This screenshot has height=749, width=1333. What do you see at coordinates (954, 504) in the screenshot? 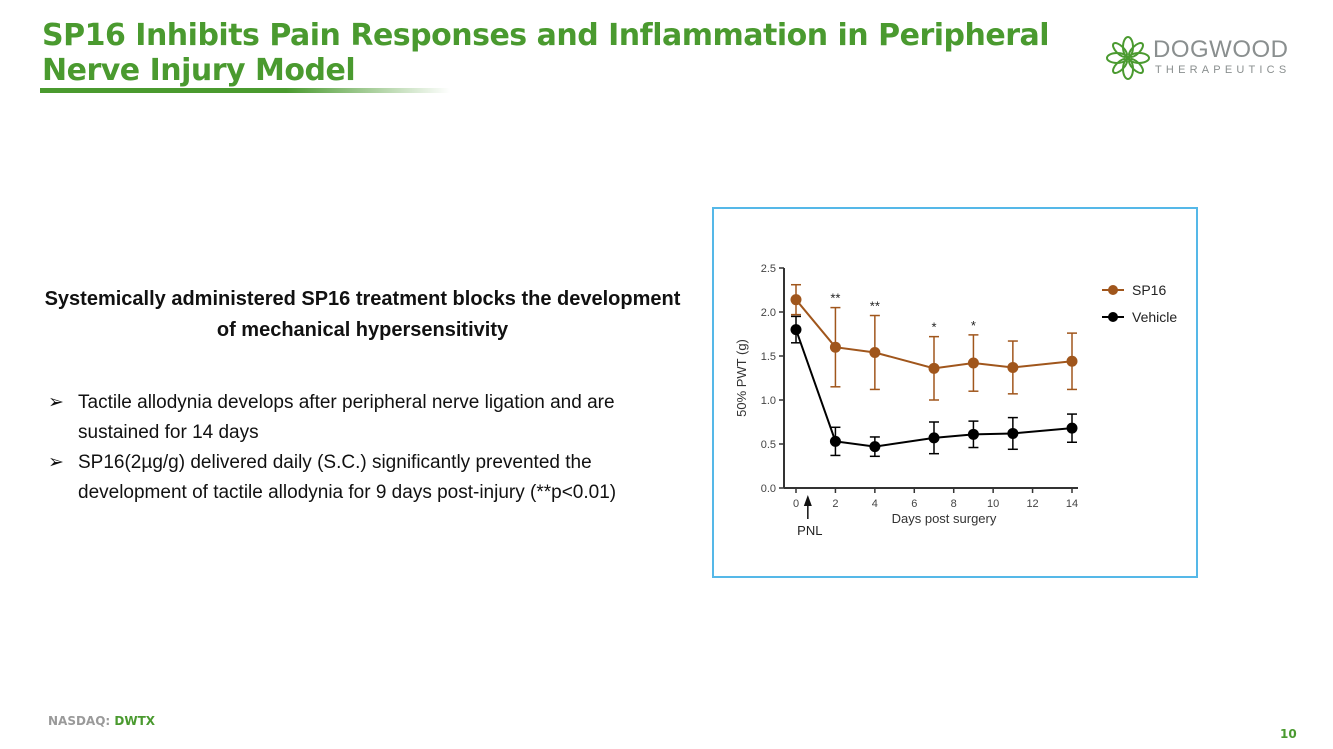
I see `x-tick-label: 8` at bounding box center [954, 504].